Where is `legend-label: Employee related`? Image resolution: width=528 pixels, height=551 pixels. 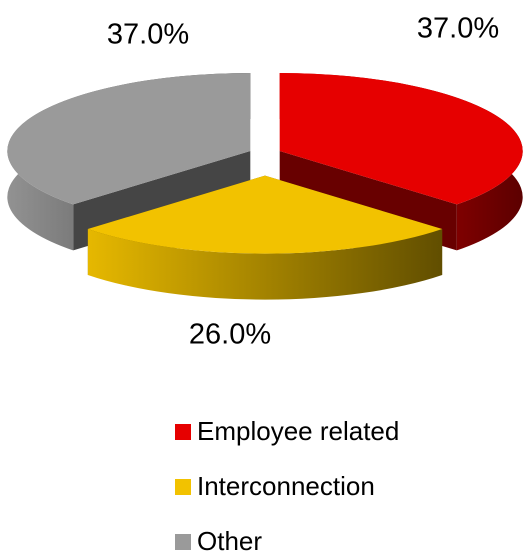
legend-label: Employee related is located at coordinates (298, 431).